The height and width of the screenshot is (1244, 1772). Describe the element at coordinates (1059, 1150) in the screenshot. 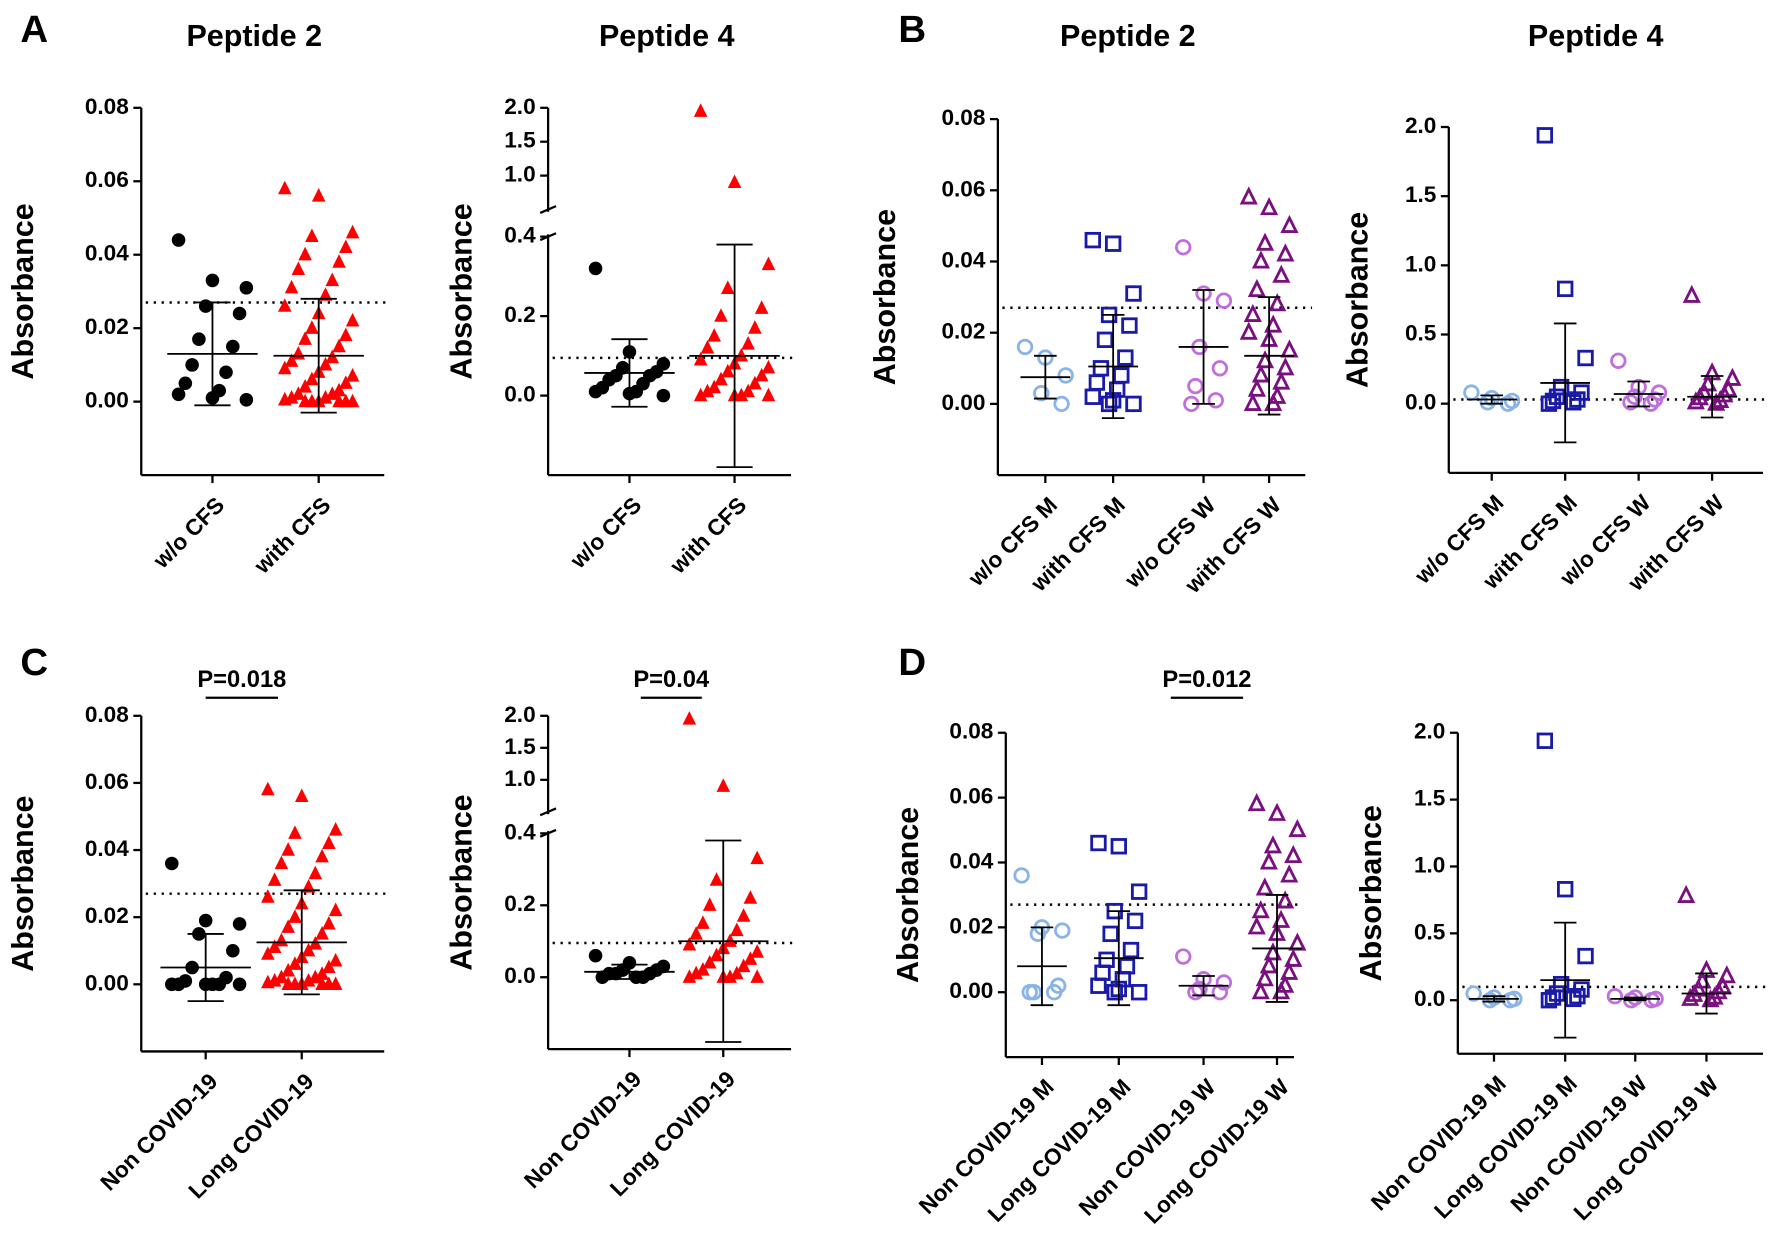

I see `x-tick-label: Long COVID-19 M` at that location.